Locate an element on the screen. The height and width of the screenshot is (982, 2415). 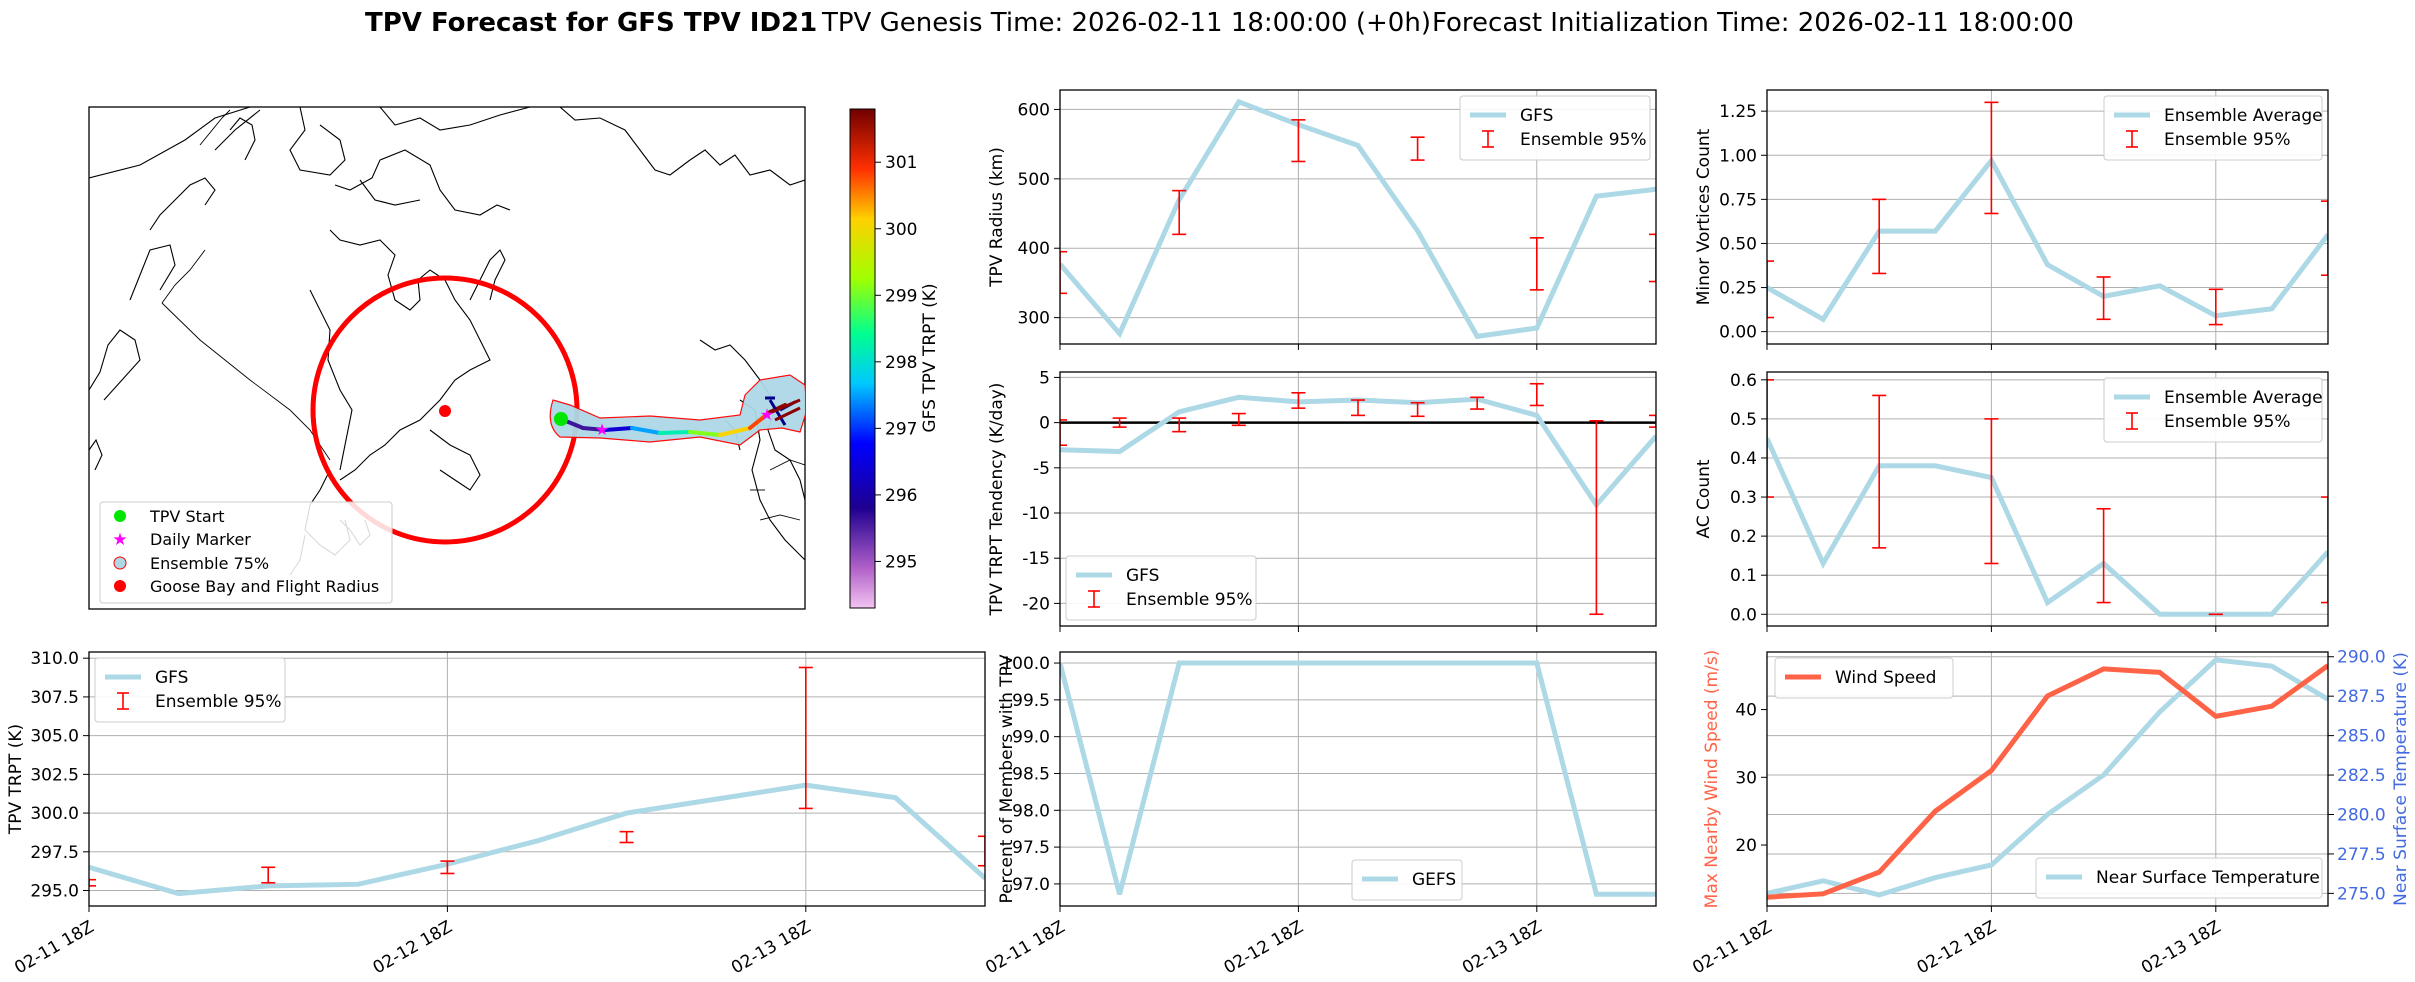
goose-bay-marker is located at coordinates (445, 411).